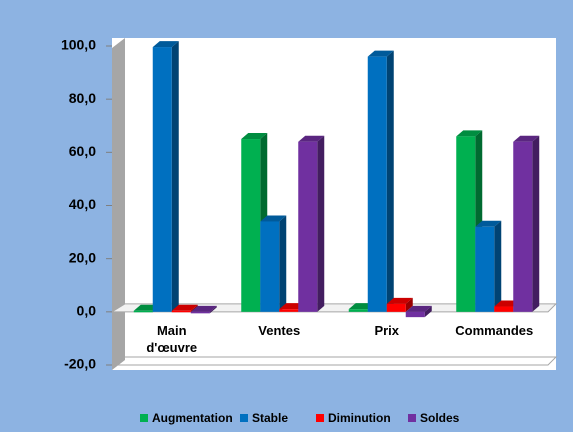 The image size is (573, 432). Describe the element at coordinates (87, 311) in the screenshot. I see `y-tick-label: 0,0` at that location.